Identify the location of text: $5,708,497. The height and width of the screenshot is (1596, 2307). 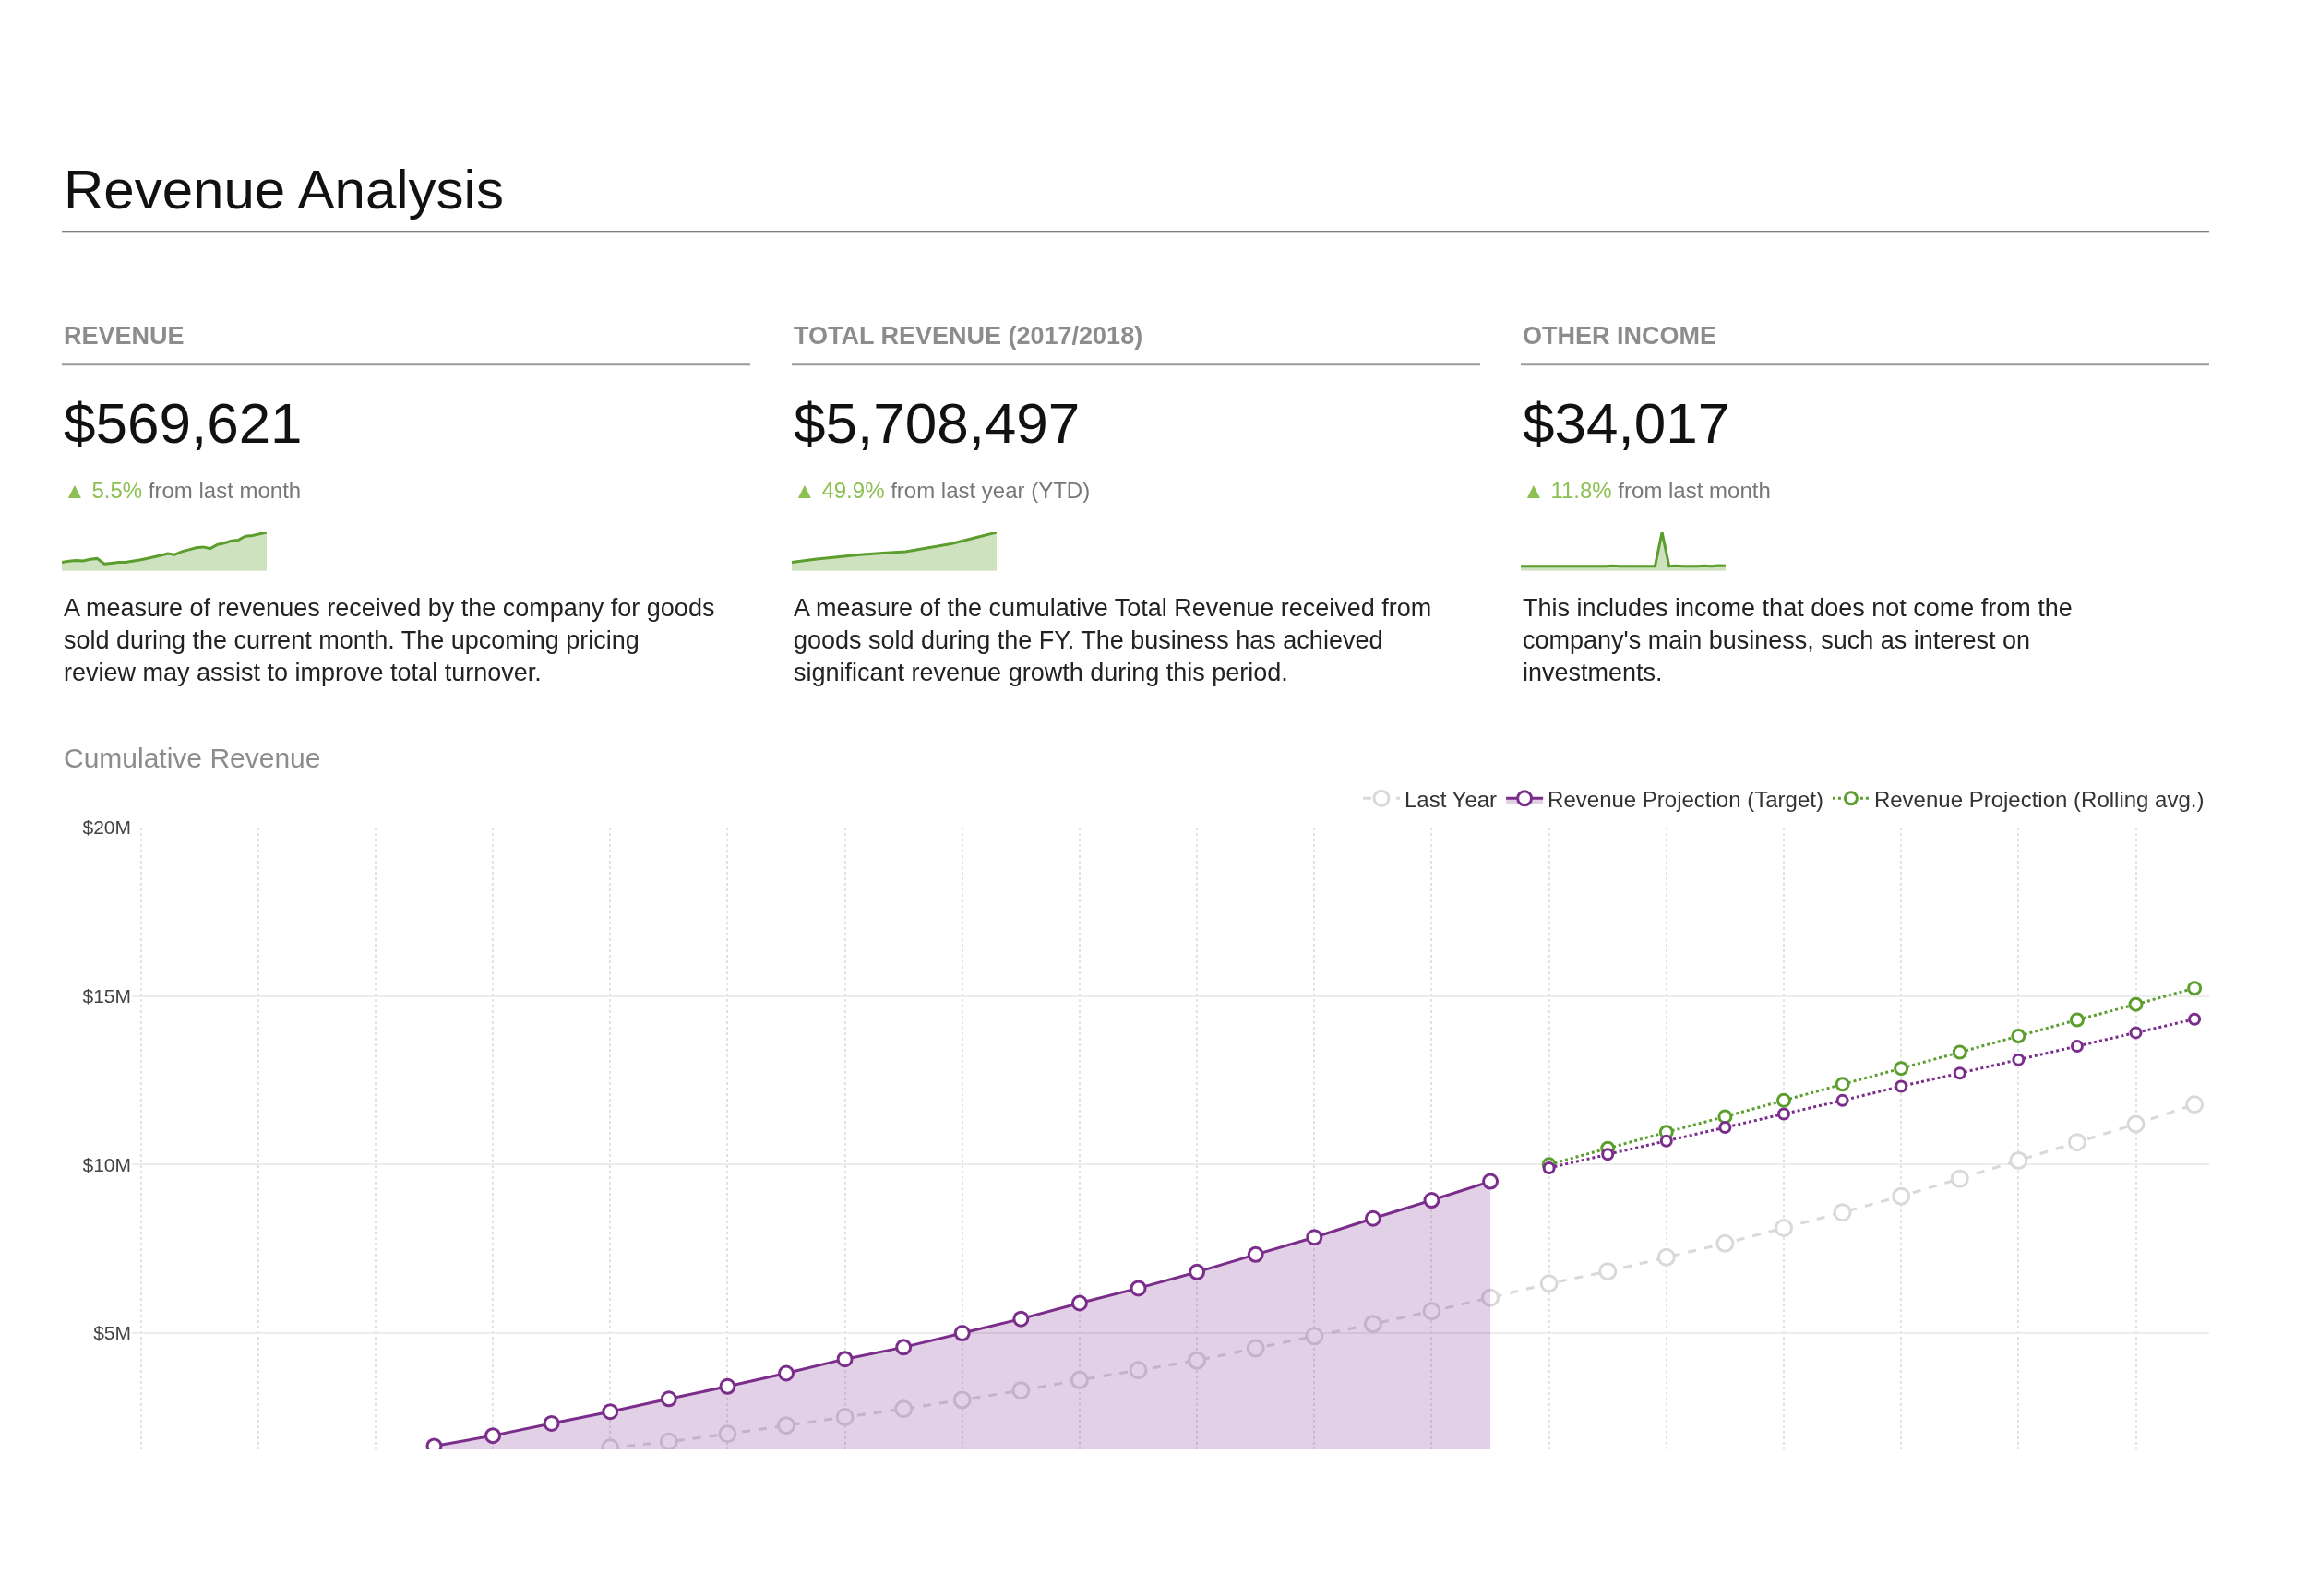
(937, 423).